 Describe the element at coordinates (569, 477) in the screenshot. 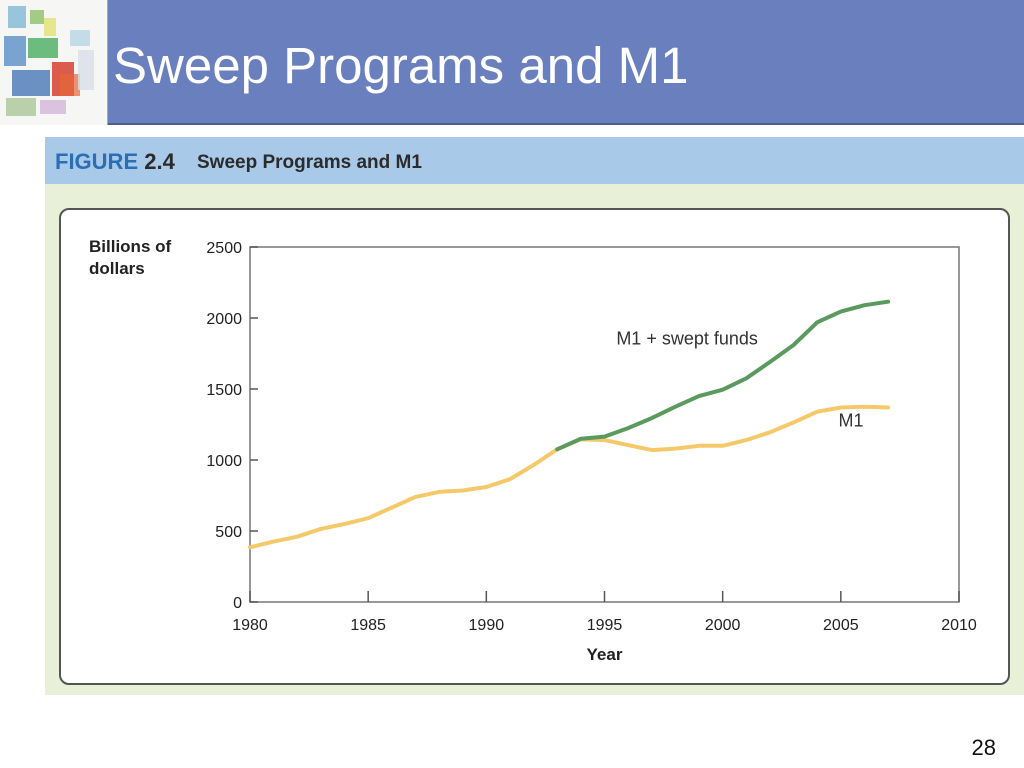

I see `series-line-m1` at that location.